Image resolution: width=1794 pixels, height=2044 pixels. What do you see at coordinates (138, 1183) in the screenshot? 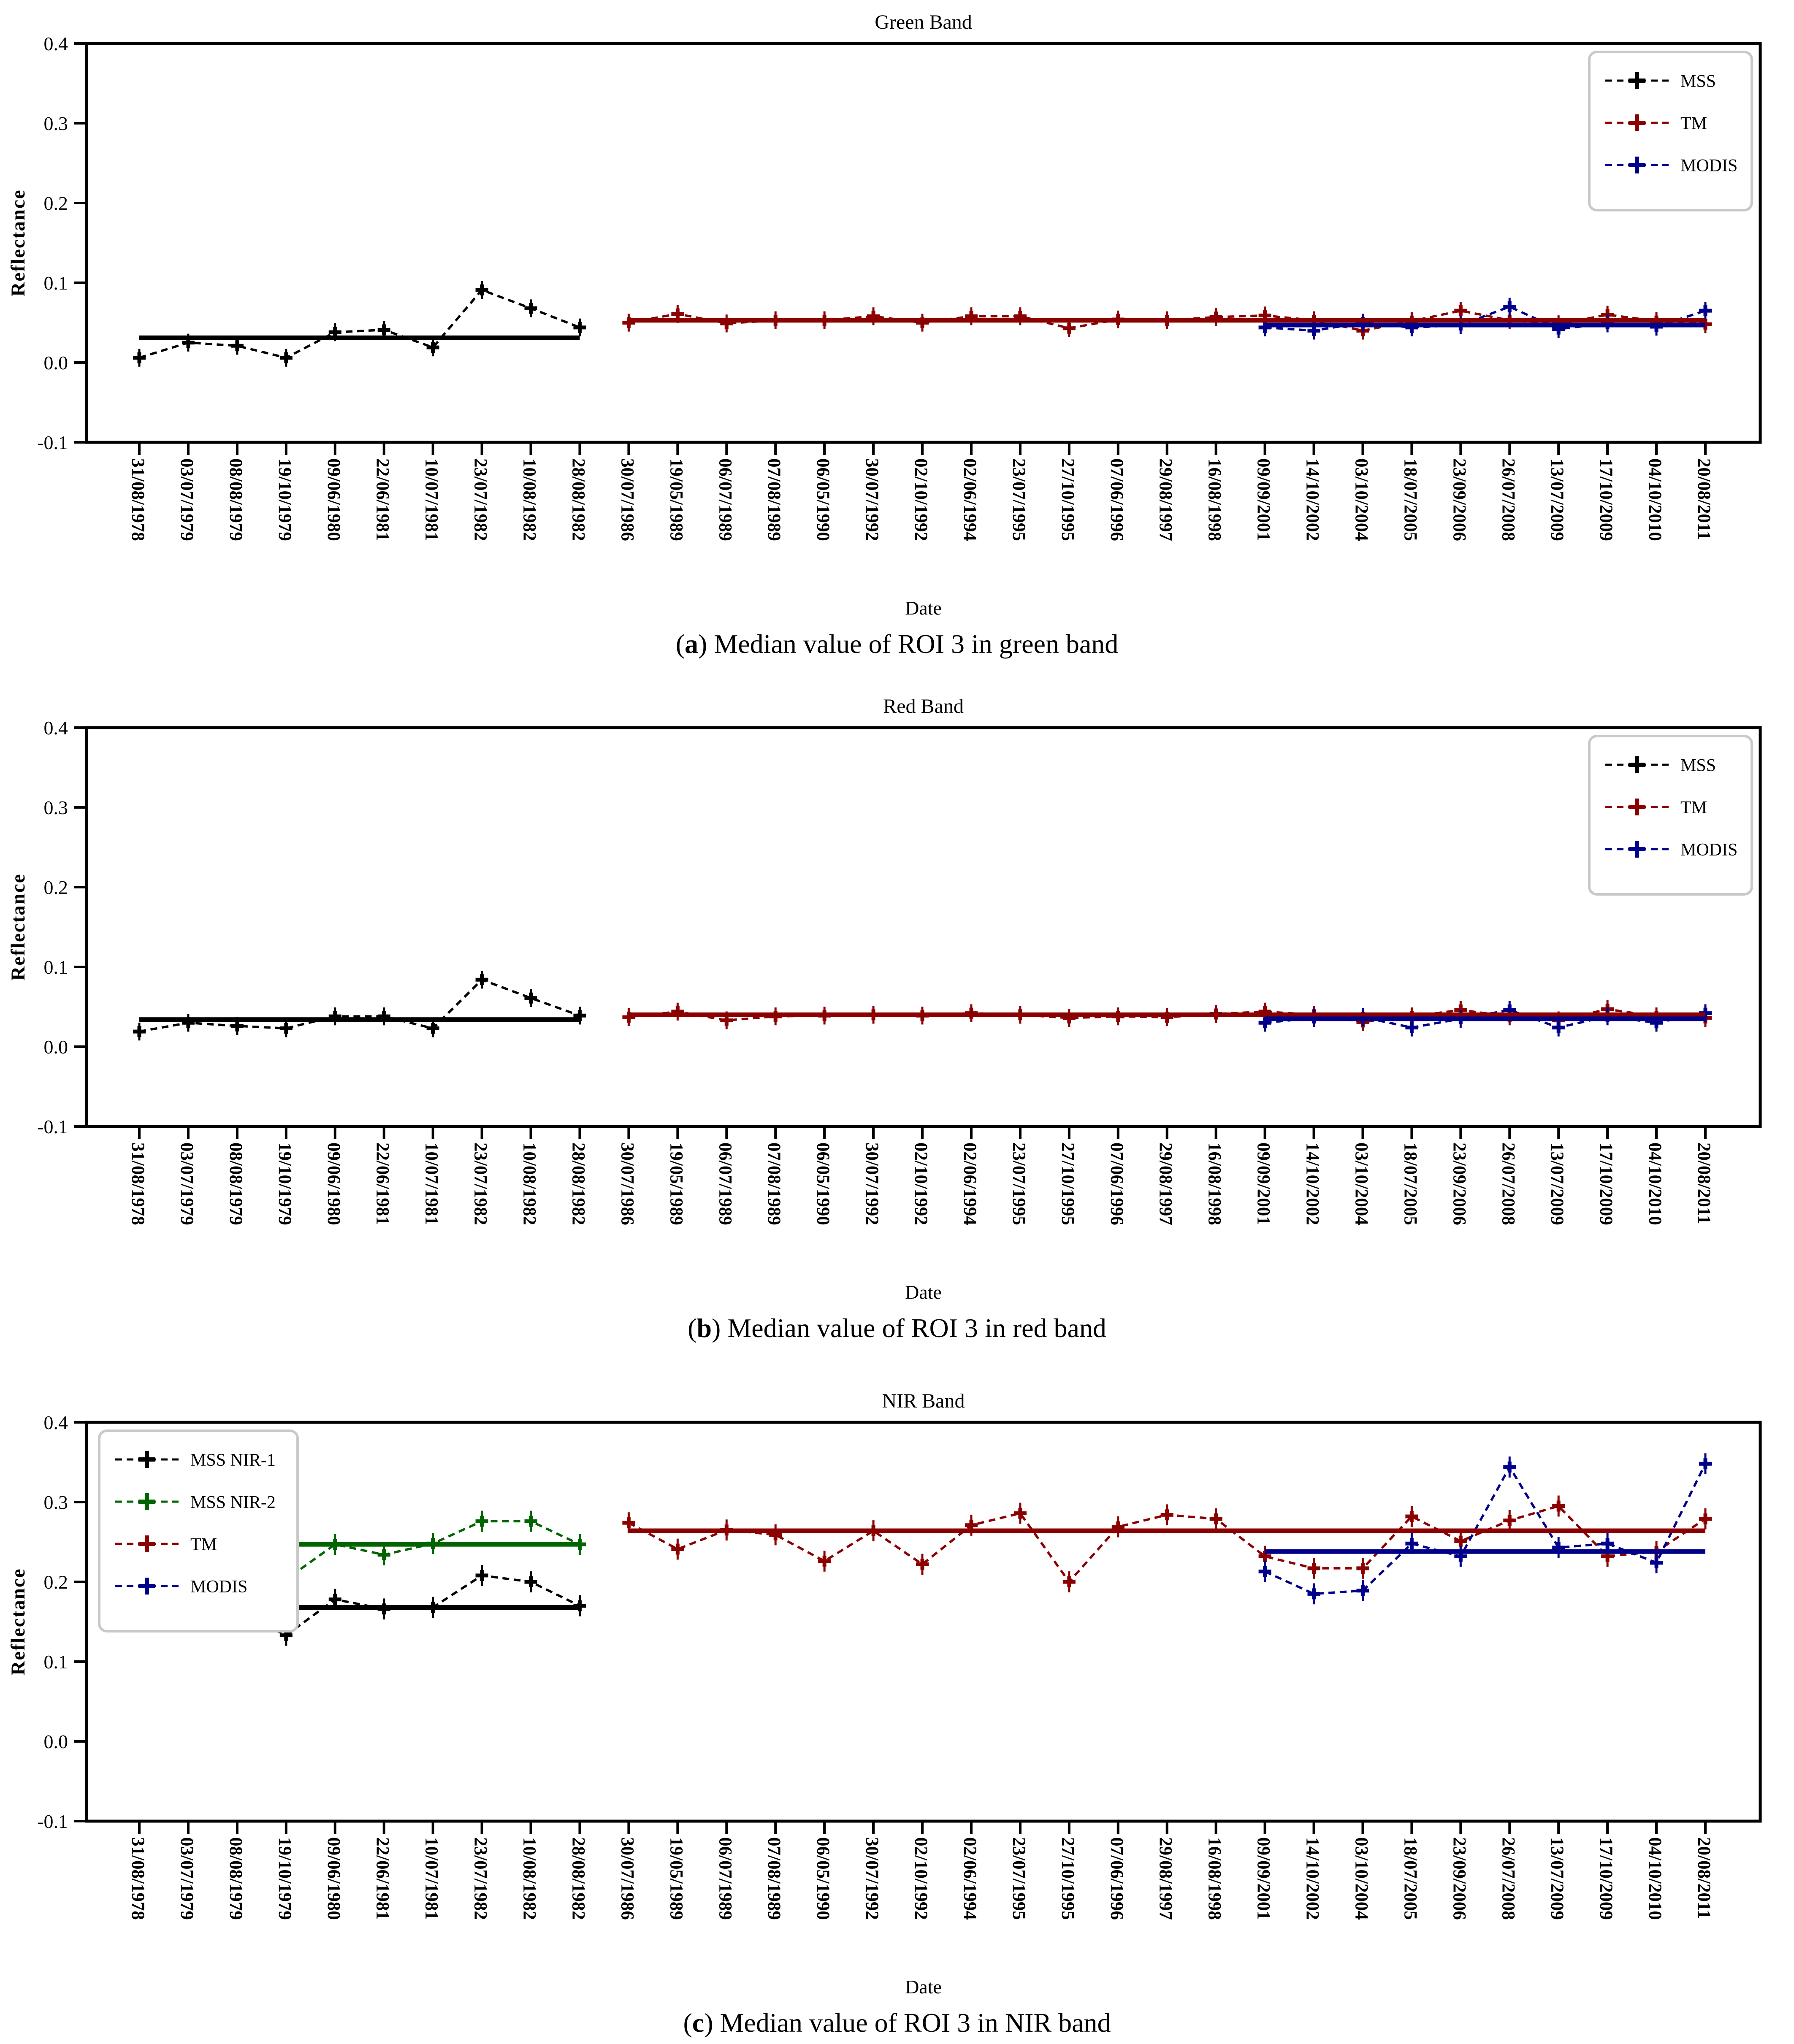
I see `x-tick-label: 31/08/1978` at bounding box center [138, 1183].